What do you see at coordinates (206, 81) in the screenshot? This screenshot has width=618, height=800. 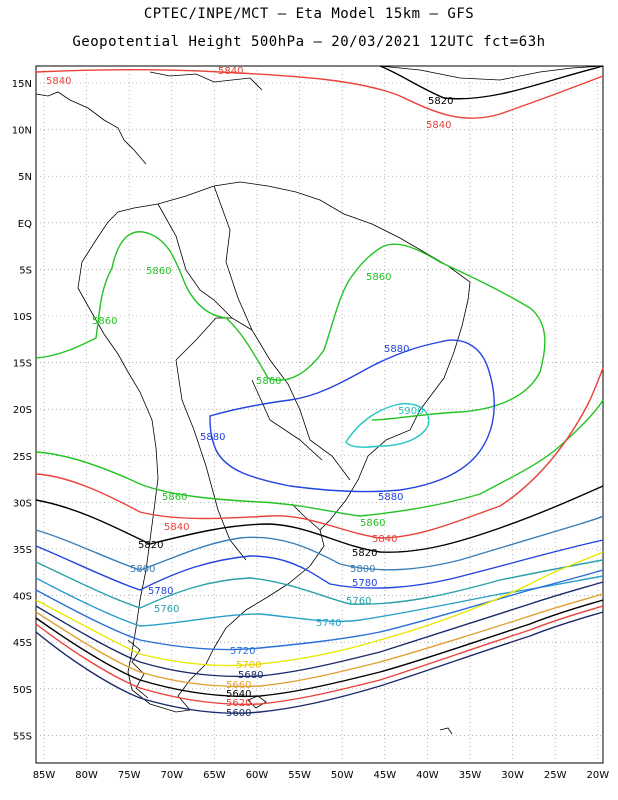 I see `caribbean-coast` at bounding box center [206, 81].